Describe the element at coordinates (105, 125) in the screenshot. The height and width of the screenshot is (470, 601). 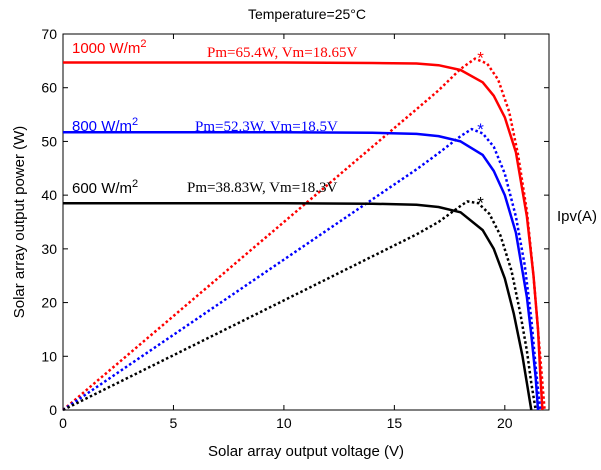
I see `series-name-1: 800 W/m2` at that location.